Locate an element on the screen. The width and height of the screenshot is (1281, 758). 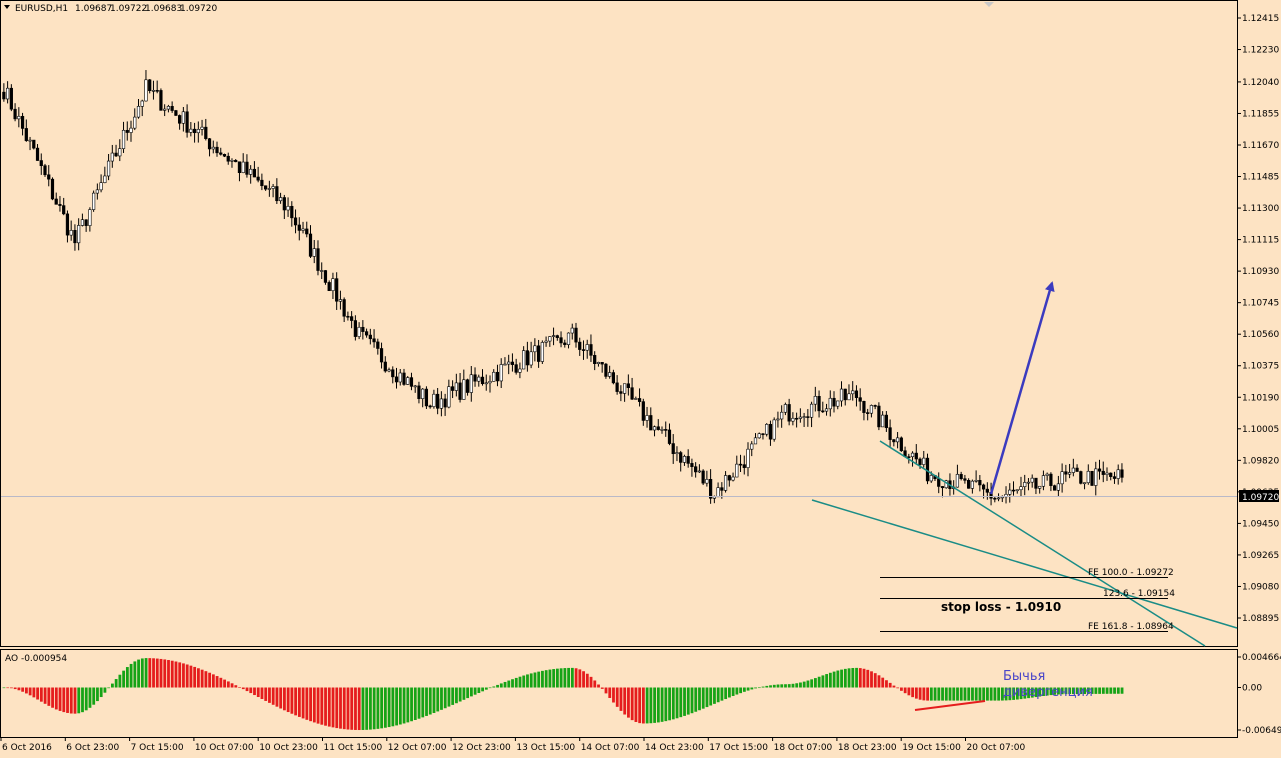
price-tick-label: 1.11485 is located at coordinates (1260, 178).